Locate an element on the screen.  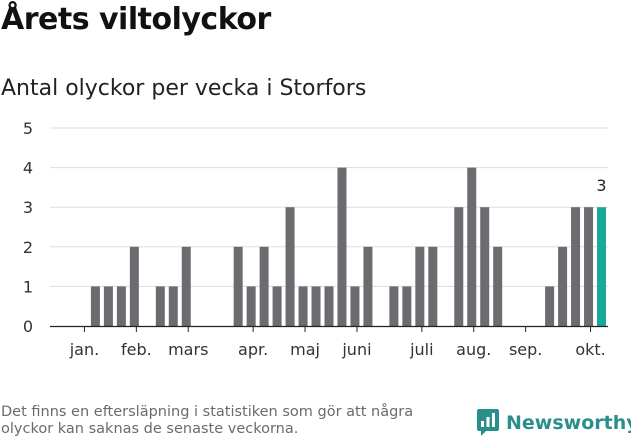
y-axis-ticks: 0 1 2 3 4 5 is located at coordinates (28, 227).